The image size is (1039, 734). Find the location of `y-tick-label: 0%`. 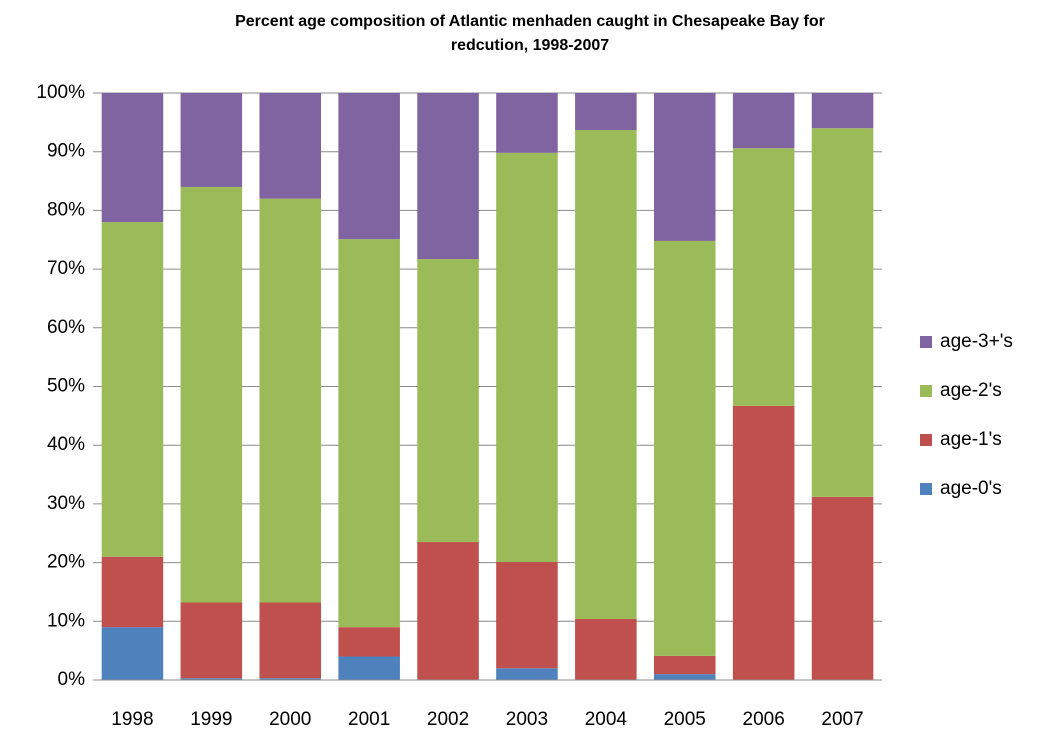

y-tick-label: 0% is located at coordinates (72, 679).